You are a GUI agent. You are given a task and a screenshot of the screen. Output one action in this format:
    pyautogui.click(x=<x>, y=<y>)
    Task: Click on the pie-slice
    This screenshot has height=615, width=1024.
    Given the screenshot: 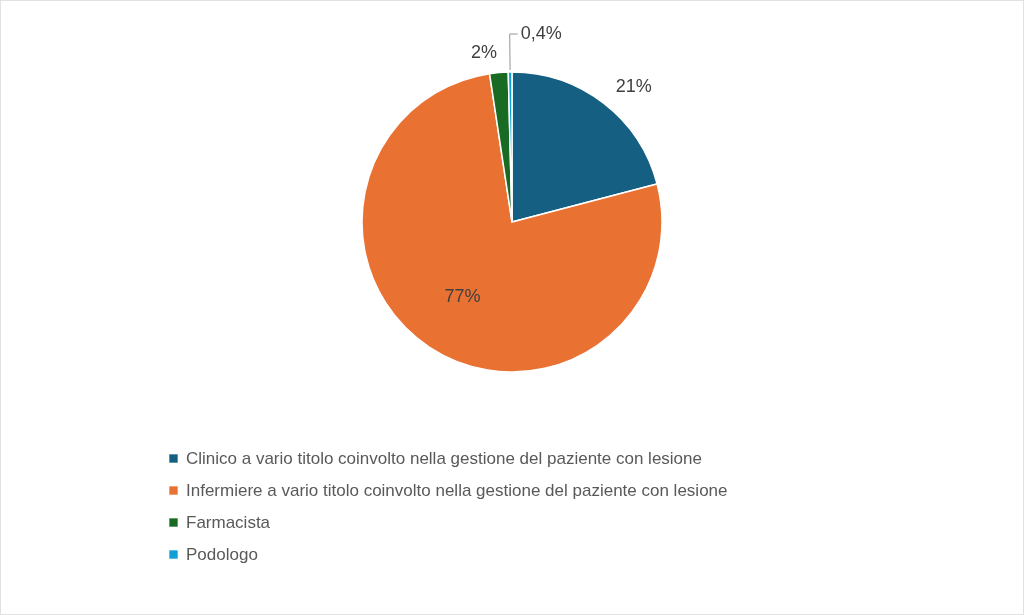 What is the action you would take?
    pyautogui.click(x=512, y=222)
    